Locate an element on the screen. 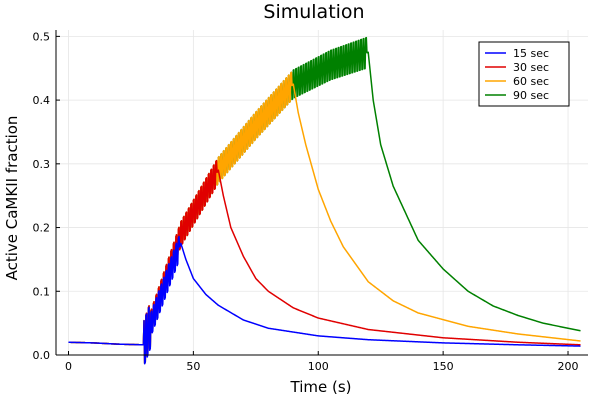 This screenshot has width=600, height=400. x-tick-label: 0 is located at coordinates (68, 366).